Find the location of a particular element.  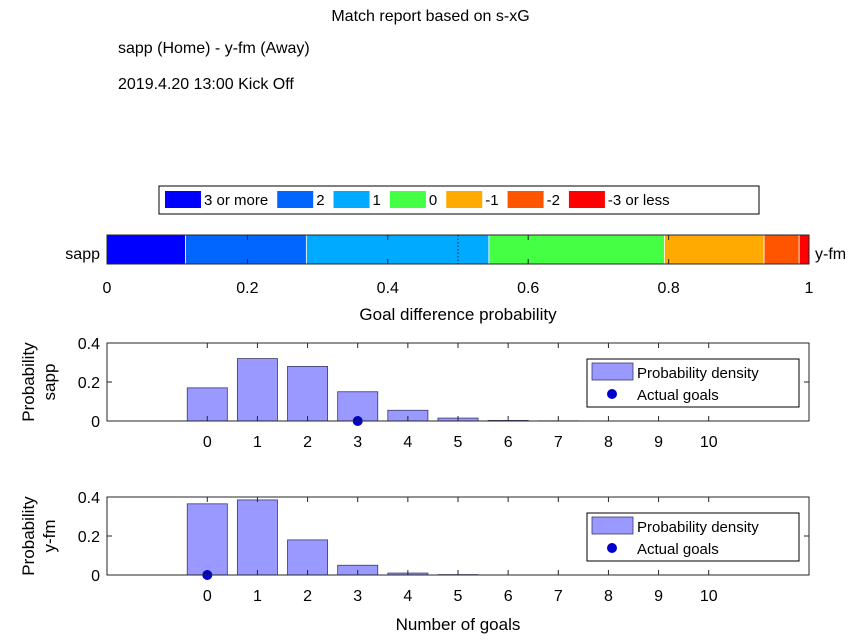

panel2-x-tick-label-9: 9 is located at coordinates (658, 596).